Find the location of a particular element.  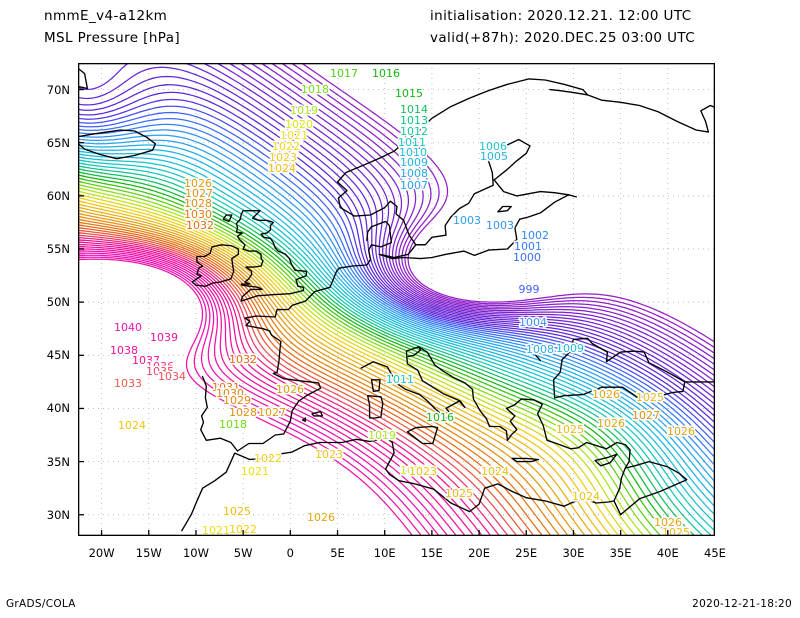

contour-label: 1040 is located at coordinates (128, 327).